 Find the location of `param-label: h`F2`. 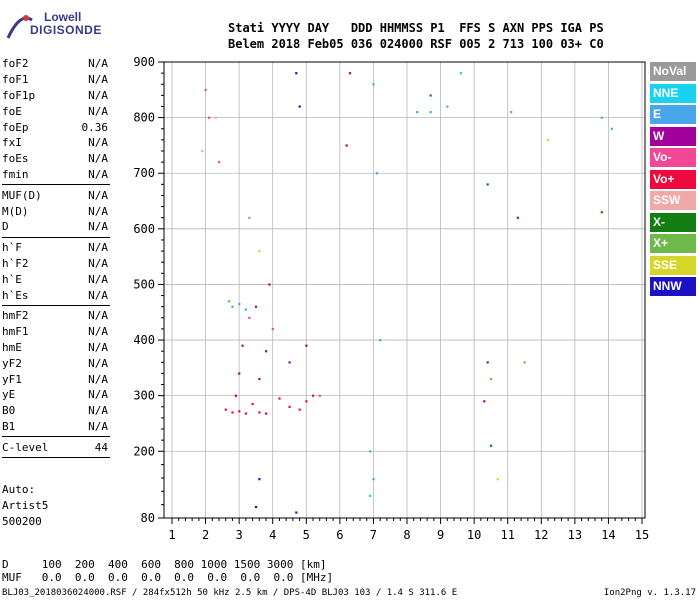

param-label: h`F2 is located at coordinates (15, 263).